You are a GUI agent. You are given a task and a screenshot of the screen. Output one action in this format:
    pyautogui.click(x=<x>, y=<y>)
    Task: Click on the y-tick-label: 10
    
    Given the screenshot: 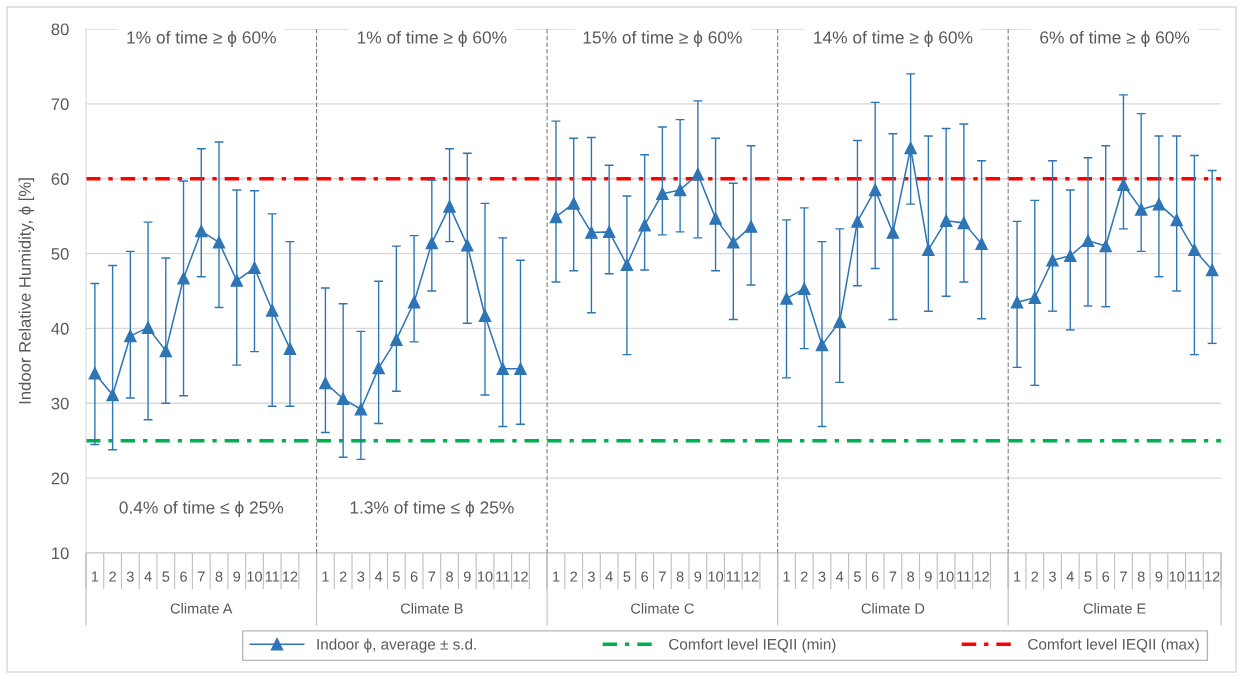 What is the action you would take?
    pyautogui.click(x=60, y=553)
    